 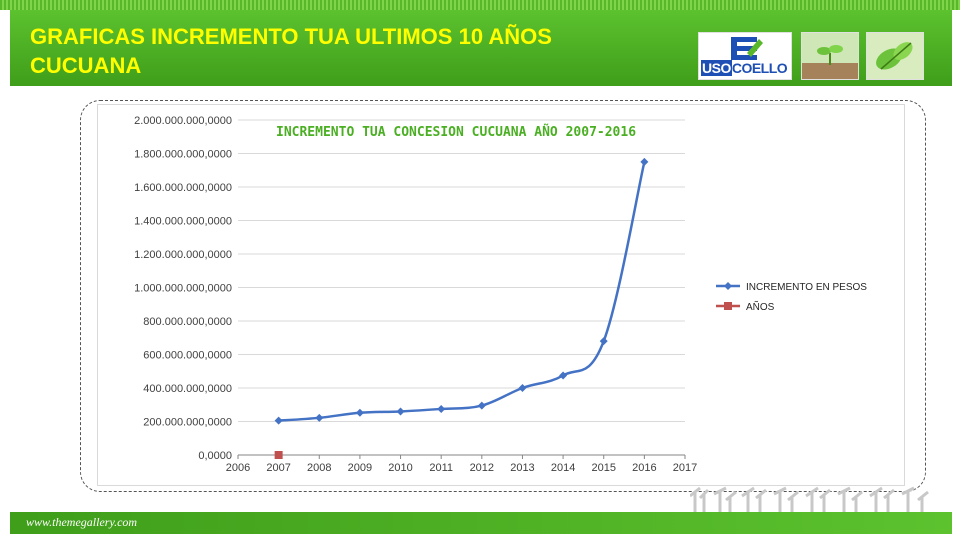 I want to click on sprout-icon, so click(x=830, y=56).